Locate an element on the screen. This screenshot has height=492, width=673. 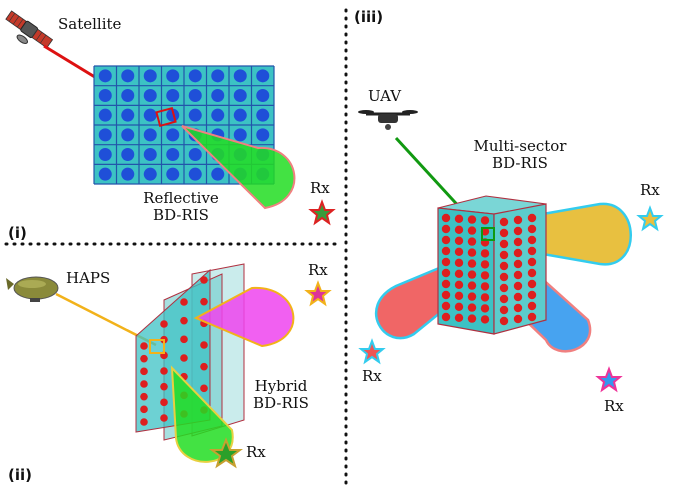
multi-sector-bd-ris is located at coordinates (492, 265).